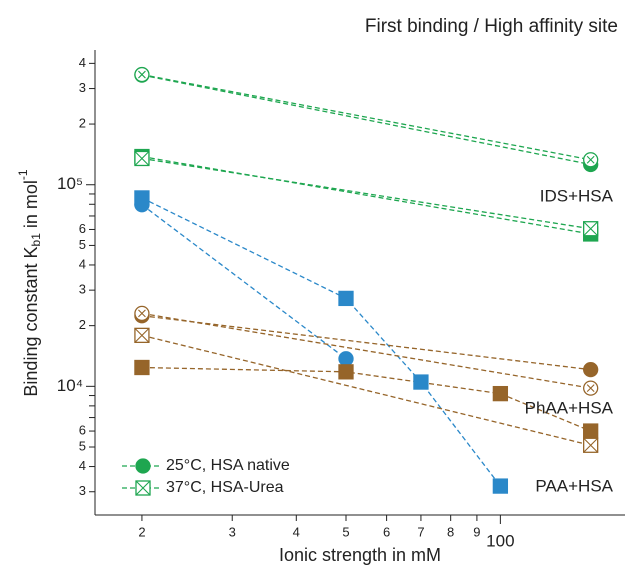  What do you see at coordinates (31, 321) in the screenshot?
I see `y-label-part: Binding constant K` at bounding box center [31, 321].